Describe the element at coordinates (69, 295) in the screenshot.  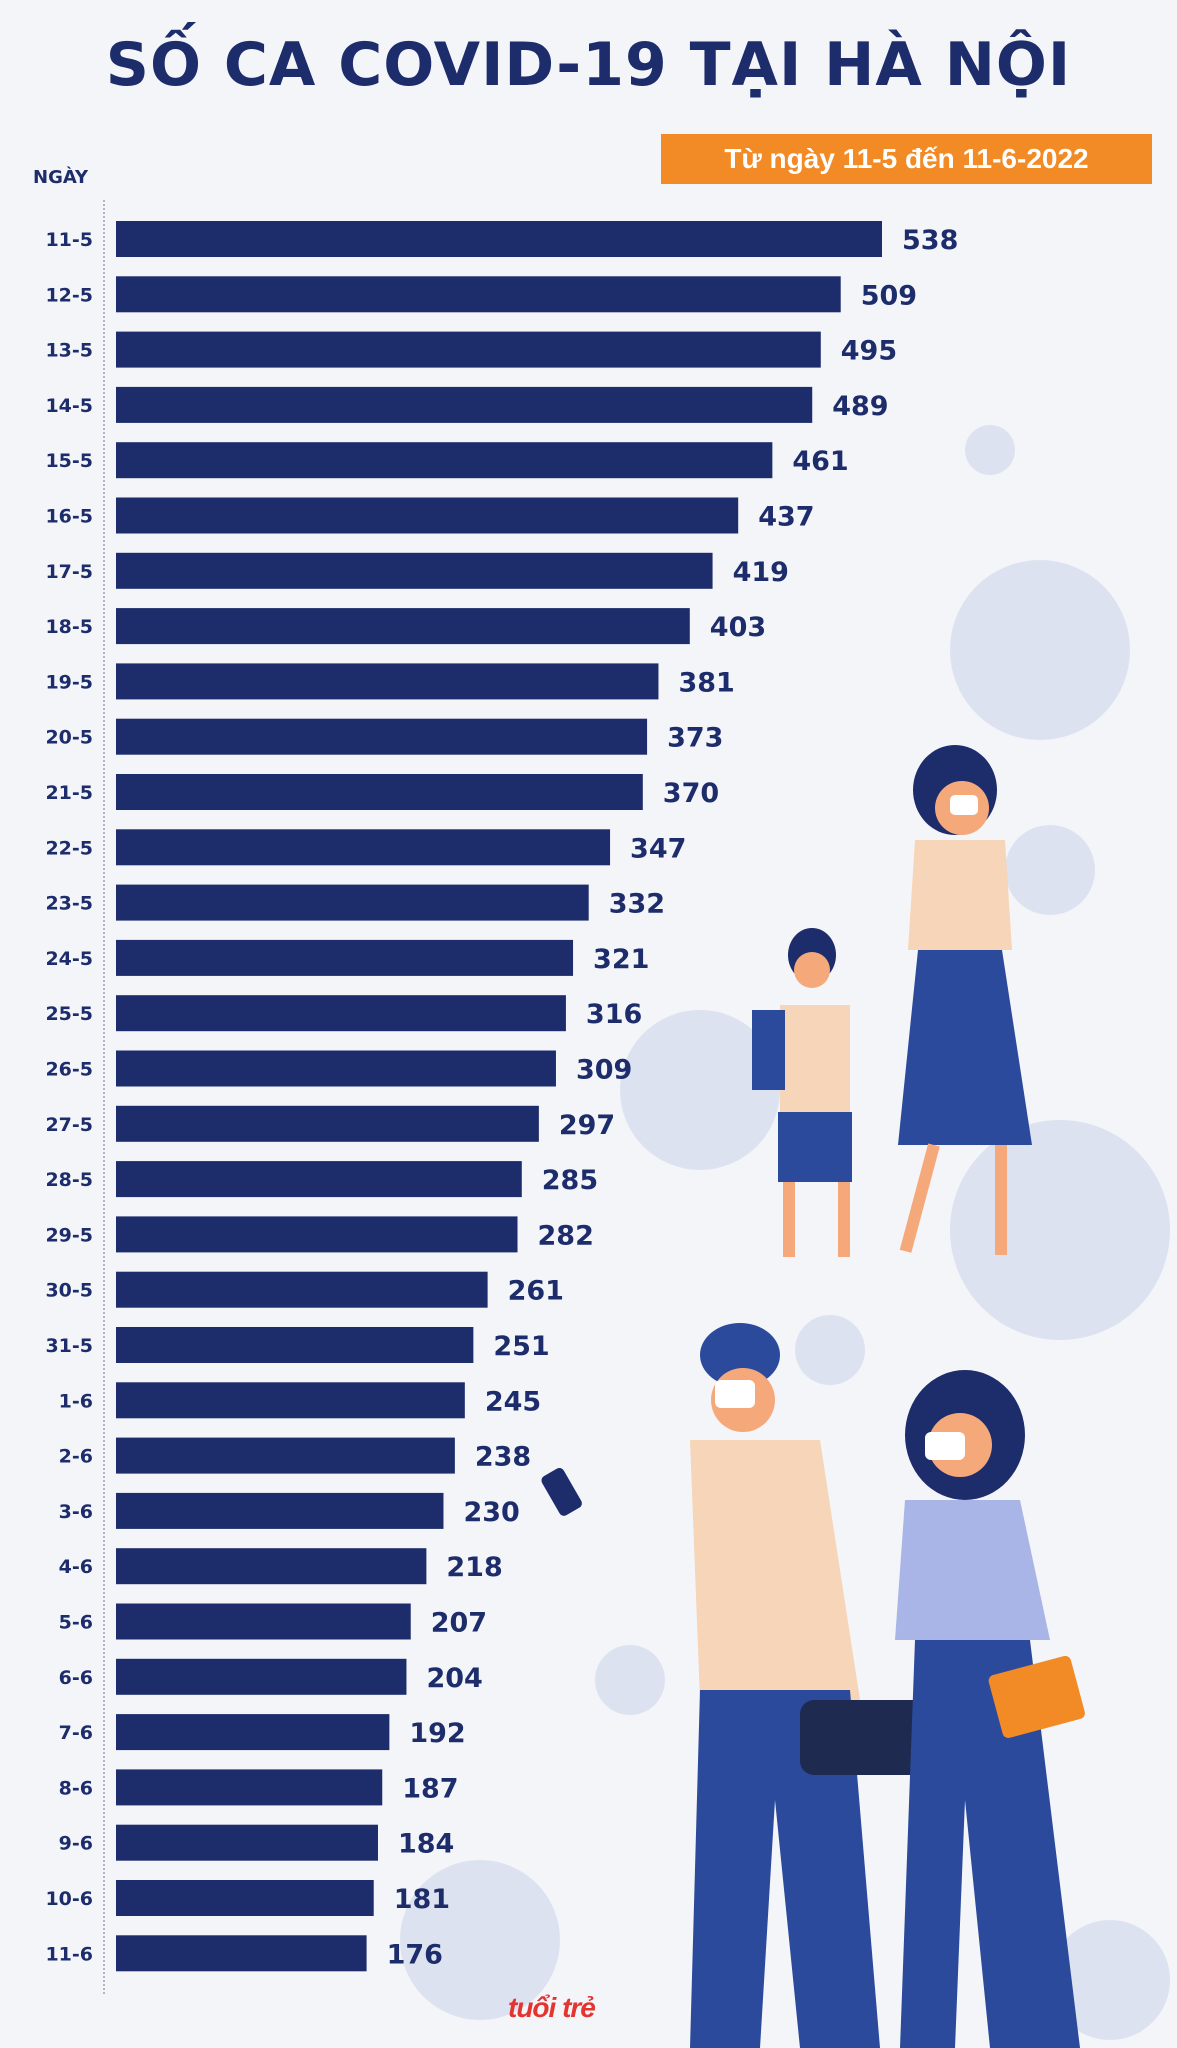
I see `category-label: 12-5` at that location.